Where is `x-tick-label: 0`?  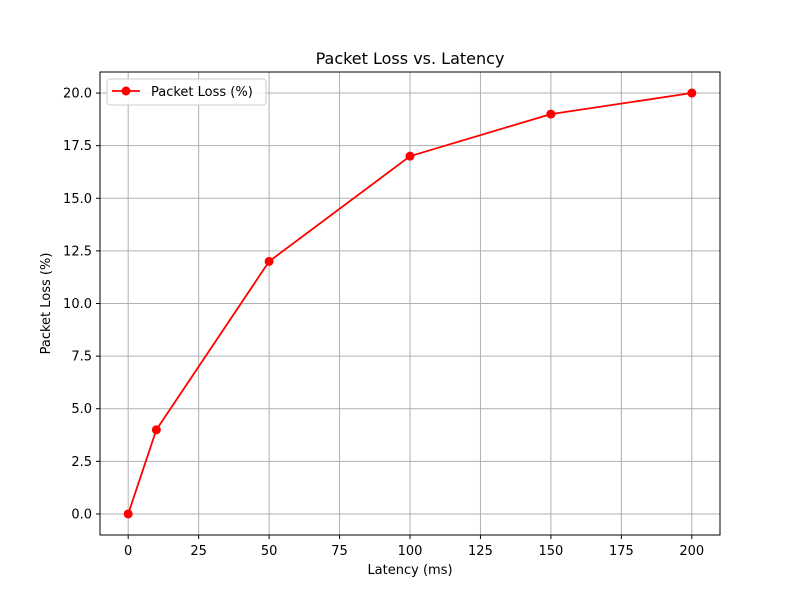 x-tick-label: 0 is located at coordinates (128, 551).